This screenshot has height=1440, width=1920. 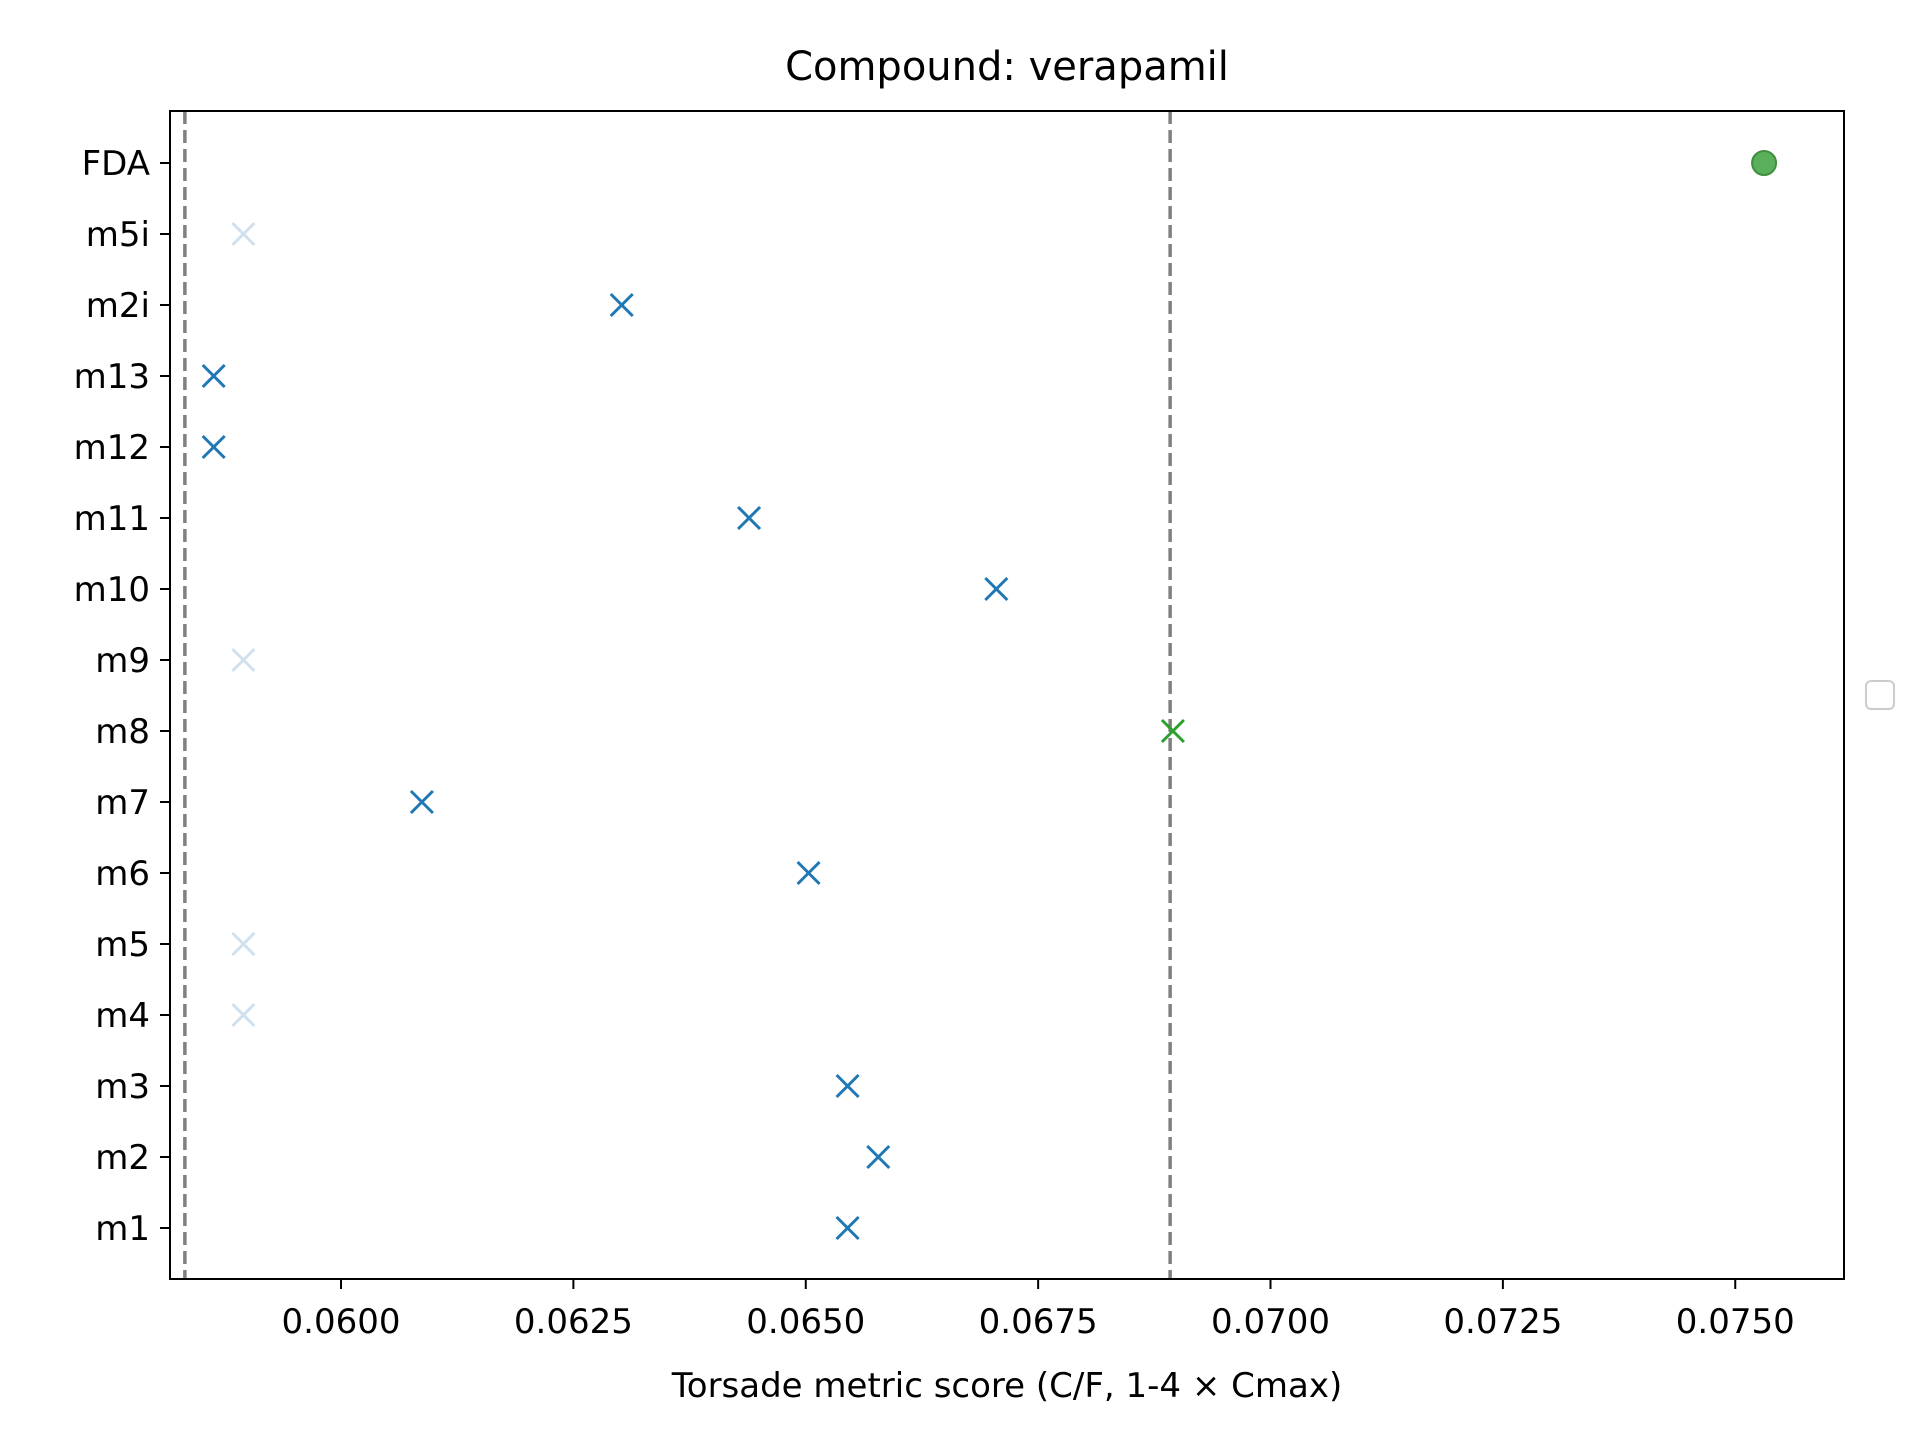 What do you see at coordinates (749, 518) in the screenshot?
I see `data-point-m11` at bounding box center [749, 518].